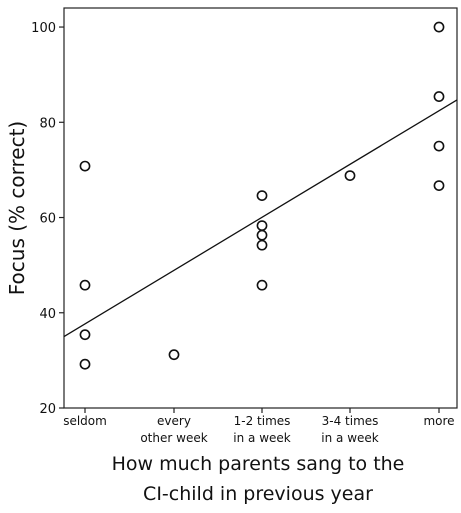  What do you see at coordinates (85, 421) in the screenshot?
I see `x-category-label: seldom` at bounding box center [85, 421].